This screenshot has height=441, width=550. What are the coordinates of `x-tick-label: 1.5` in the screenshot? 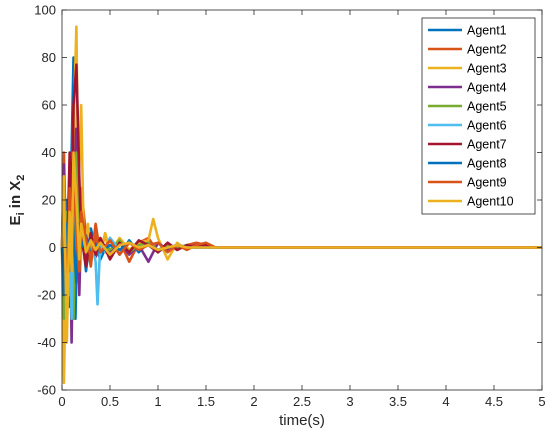 It's located at (206, 401).